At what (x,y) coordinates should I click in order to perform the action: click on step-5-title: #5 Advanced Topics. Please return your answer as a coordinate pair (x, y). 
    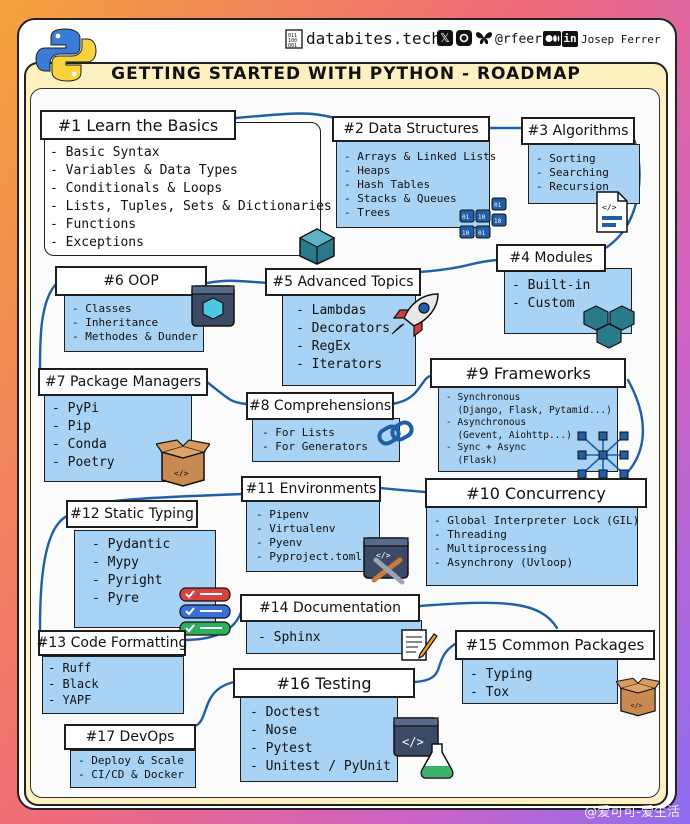
    Looking at the image, I should click on (343, 282).